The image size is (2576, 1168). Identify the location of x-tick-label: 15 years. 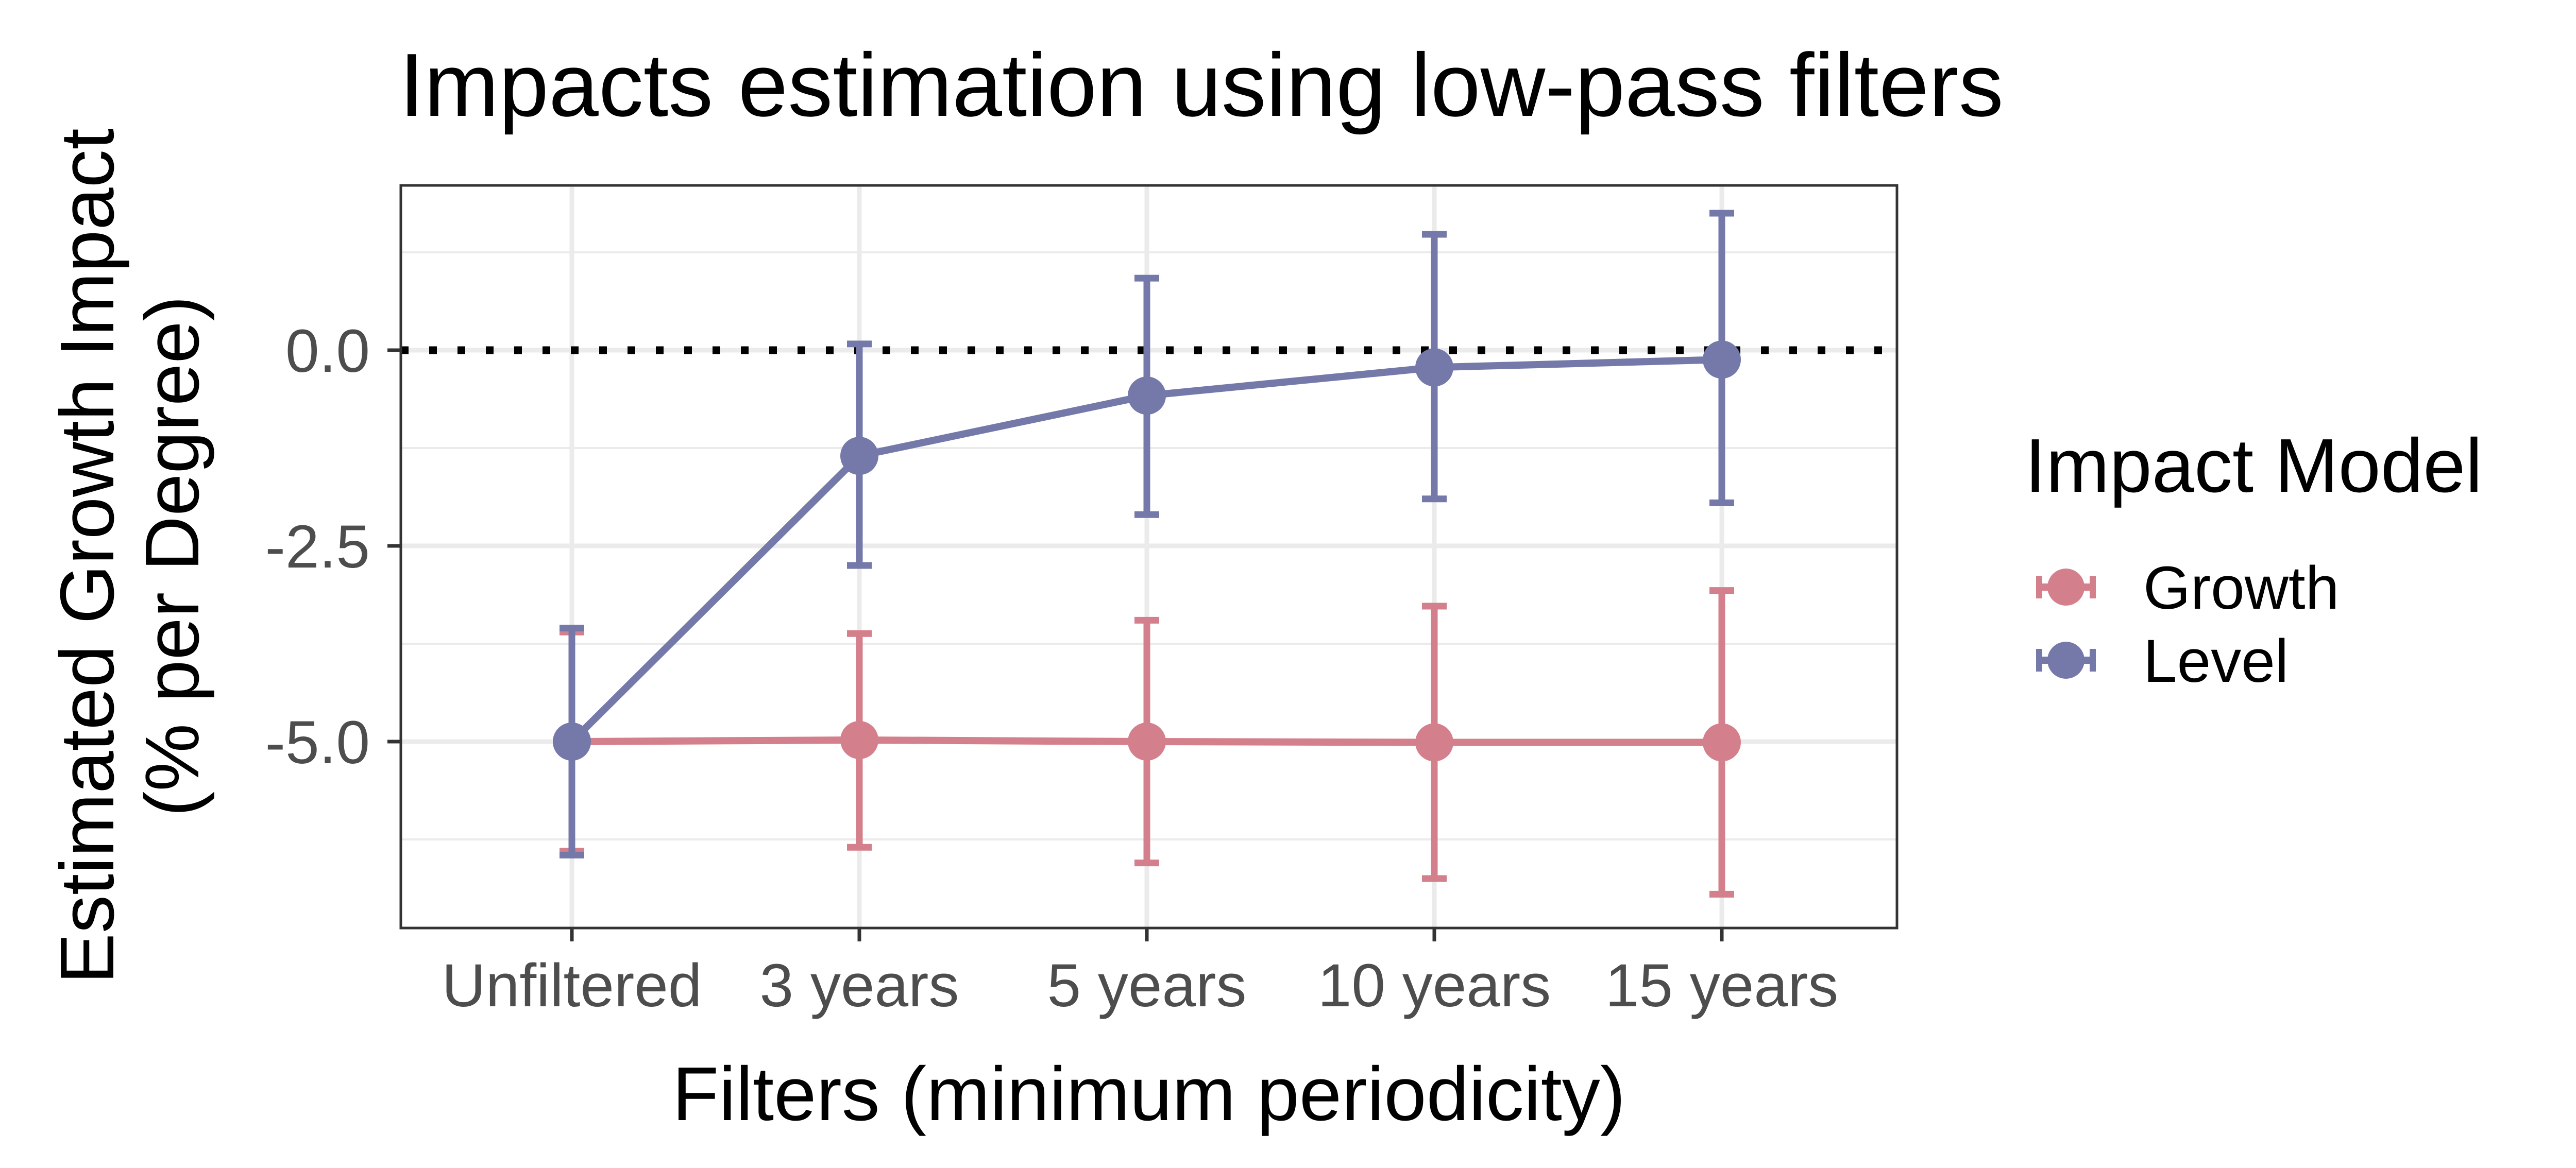
(1722, 986).